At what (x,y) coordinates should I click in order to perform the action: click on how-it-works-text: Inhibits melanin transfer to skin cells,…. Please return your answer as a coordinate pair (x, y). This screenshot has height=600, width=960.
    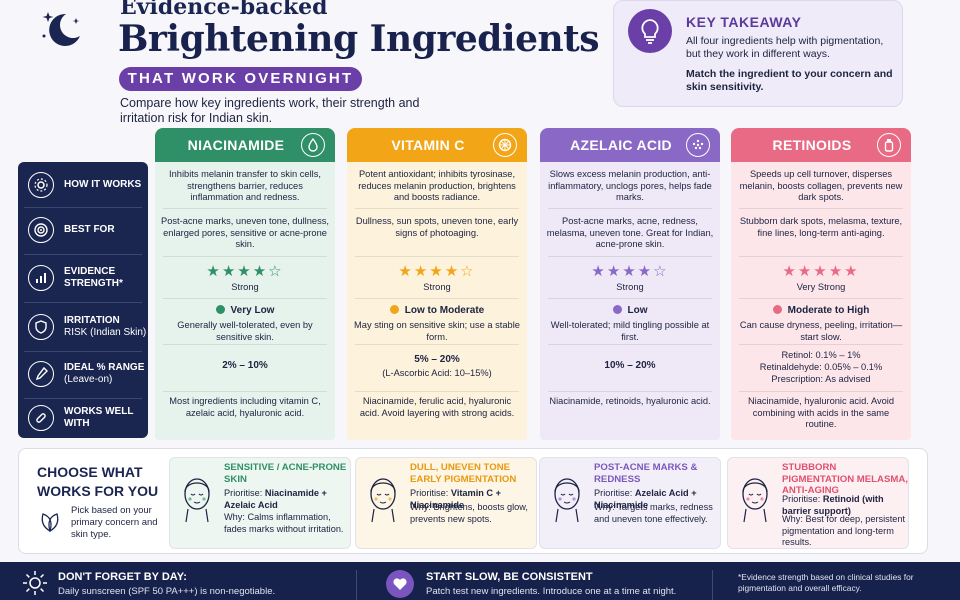
    Looking at the image, I should click on (245, 185).